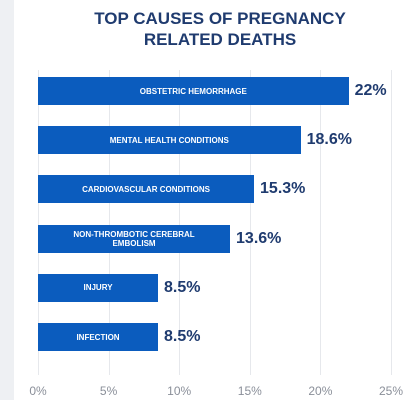 This screenshot has height=400, width=411. I want to click on category-label: CARDIOVASCULAR CONDITIONS, so click(146, 189).